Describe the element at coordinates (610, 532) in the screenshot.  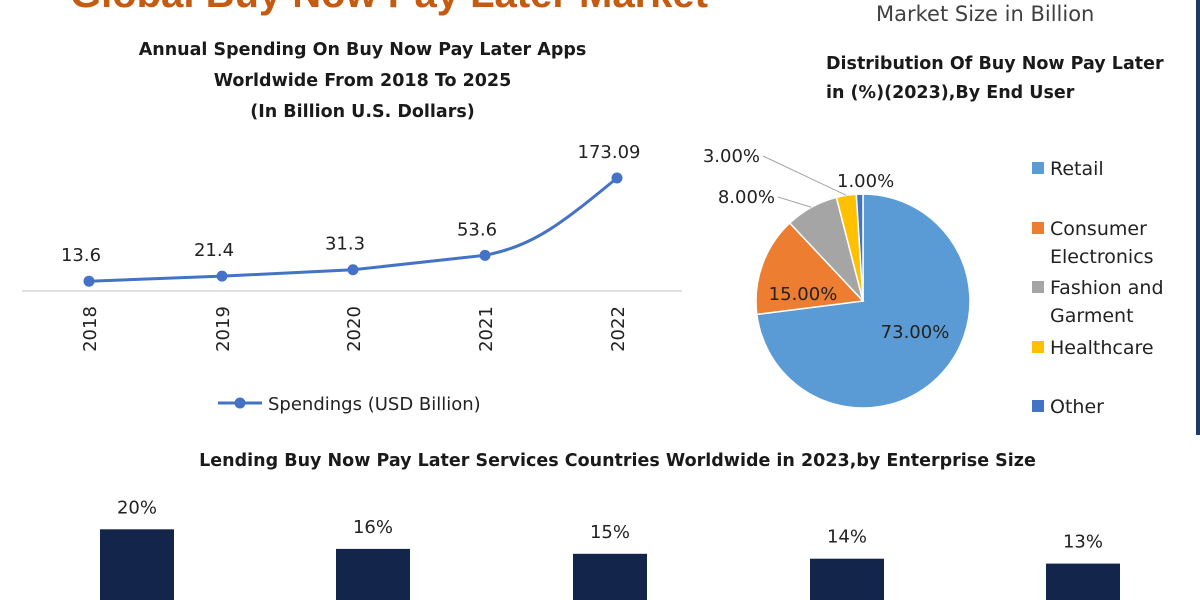
I see `bar-data-label: 15%` at that location.